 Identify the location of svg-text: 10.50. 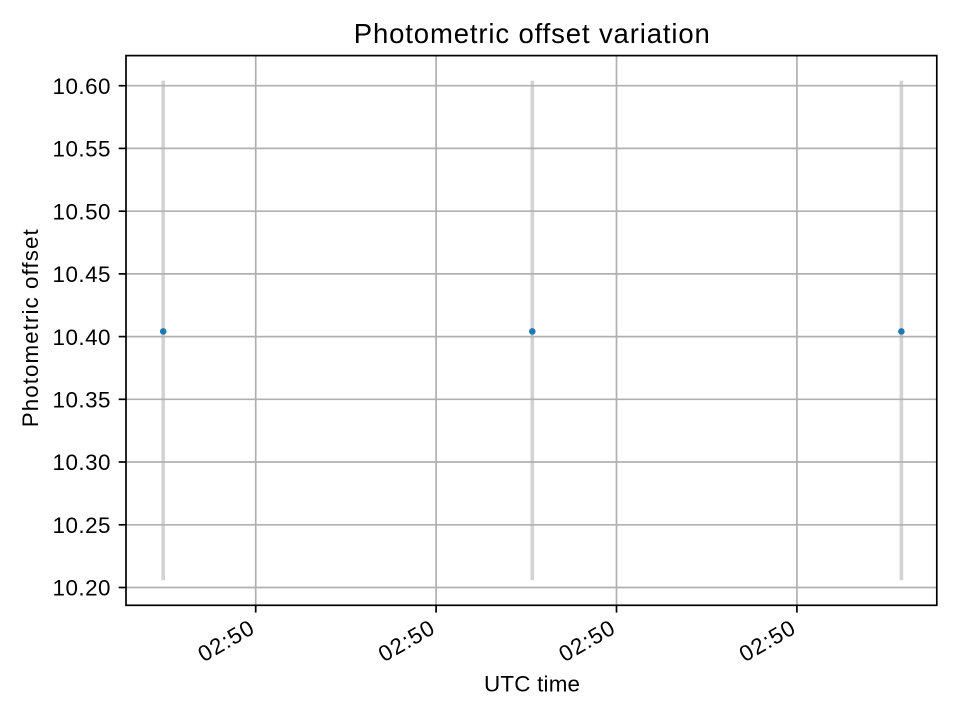
(82, 211).